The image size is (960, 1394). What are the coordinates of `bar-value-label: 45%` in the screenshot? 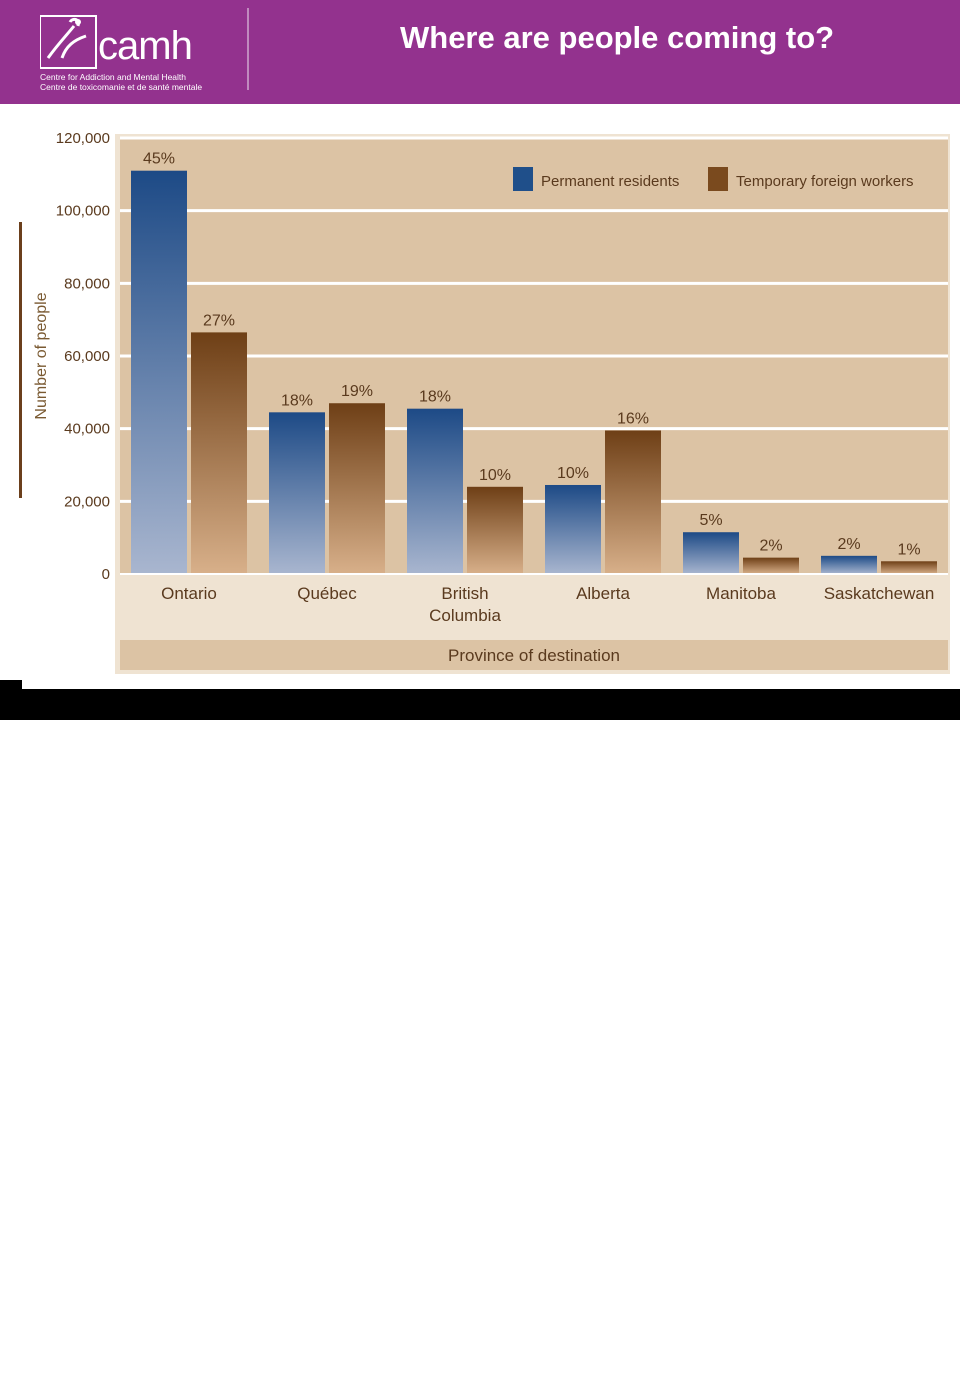 It's located at (159, 159).